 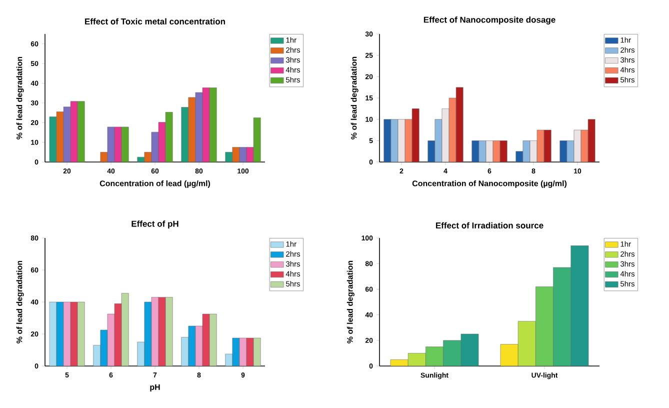 I want to click on chart-title: Effect of Nanocomposite dosage, so click(x=490, y=20).